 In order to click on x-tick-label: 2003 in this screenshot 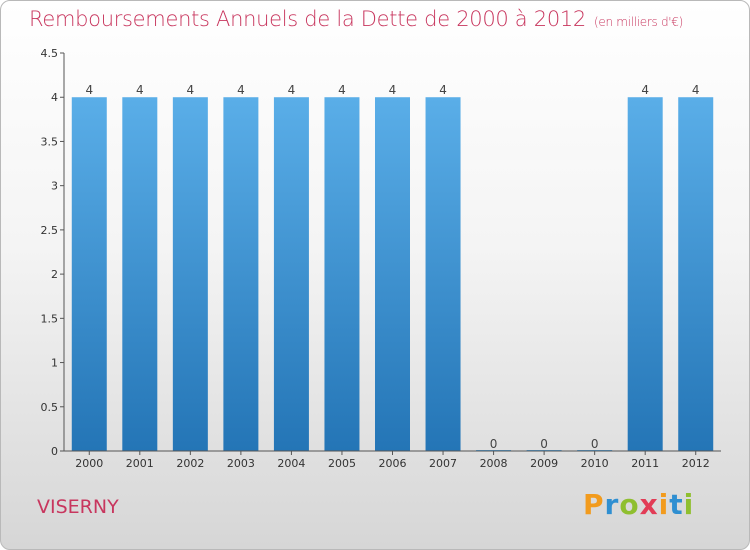, I will do `click(241, 463)`.